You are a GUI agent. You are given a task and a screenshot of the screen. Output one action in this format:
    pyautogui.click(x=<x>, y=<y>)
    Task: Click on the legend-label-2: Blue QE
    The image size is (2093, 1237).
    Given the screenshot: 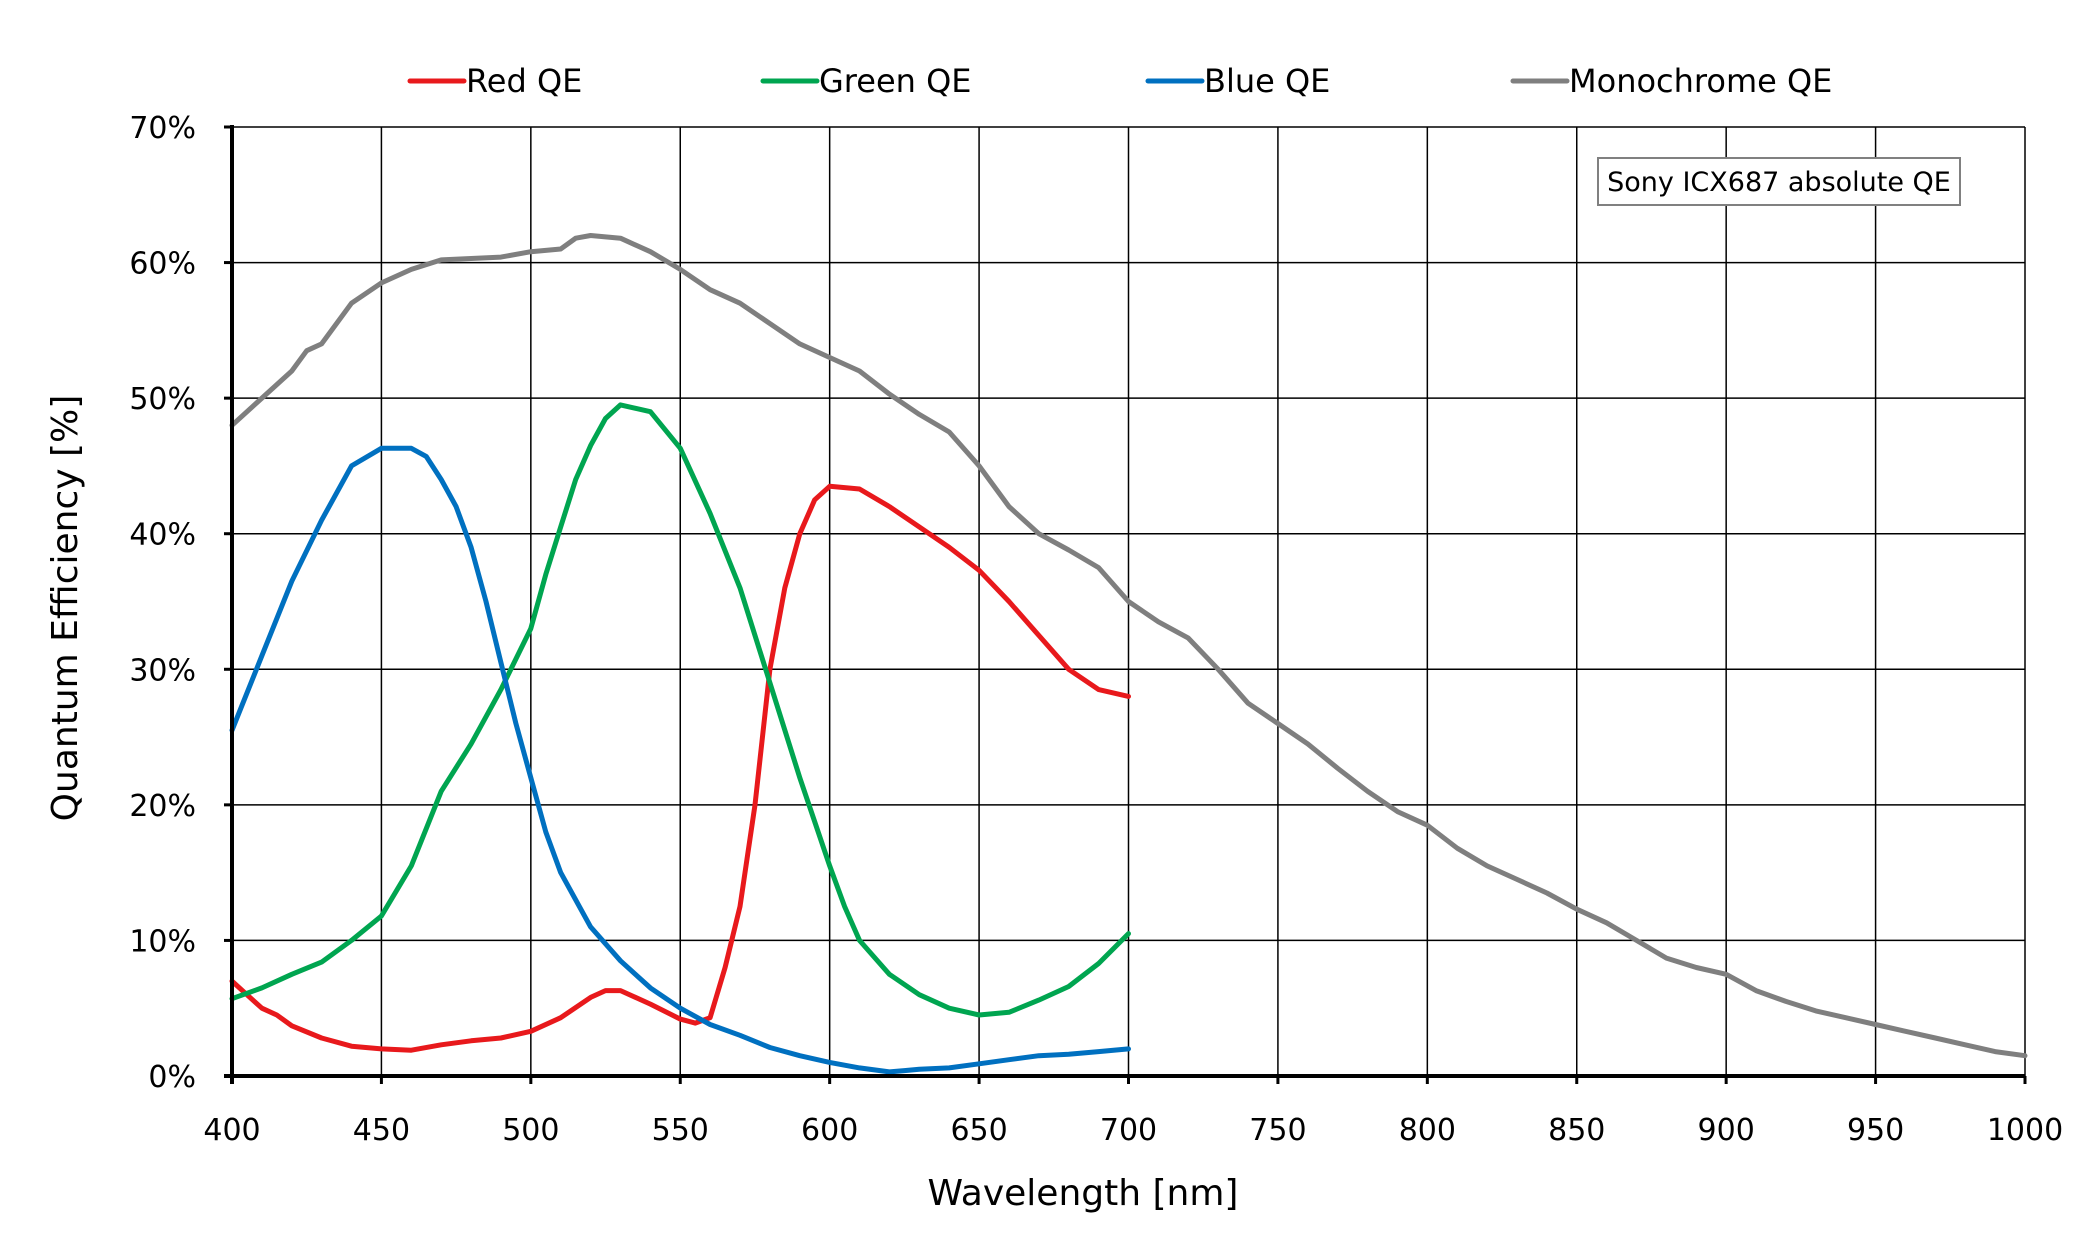 What is the action you would take?
    pyautogui.click(x=1267, y=81)
    